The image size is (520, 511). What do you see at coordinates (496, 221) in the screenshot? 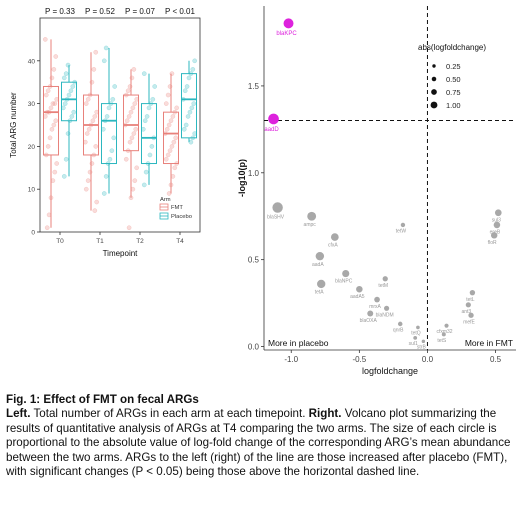
I see `point-label-sul3: sul3` at bounding box center [496, 221].